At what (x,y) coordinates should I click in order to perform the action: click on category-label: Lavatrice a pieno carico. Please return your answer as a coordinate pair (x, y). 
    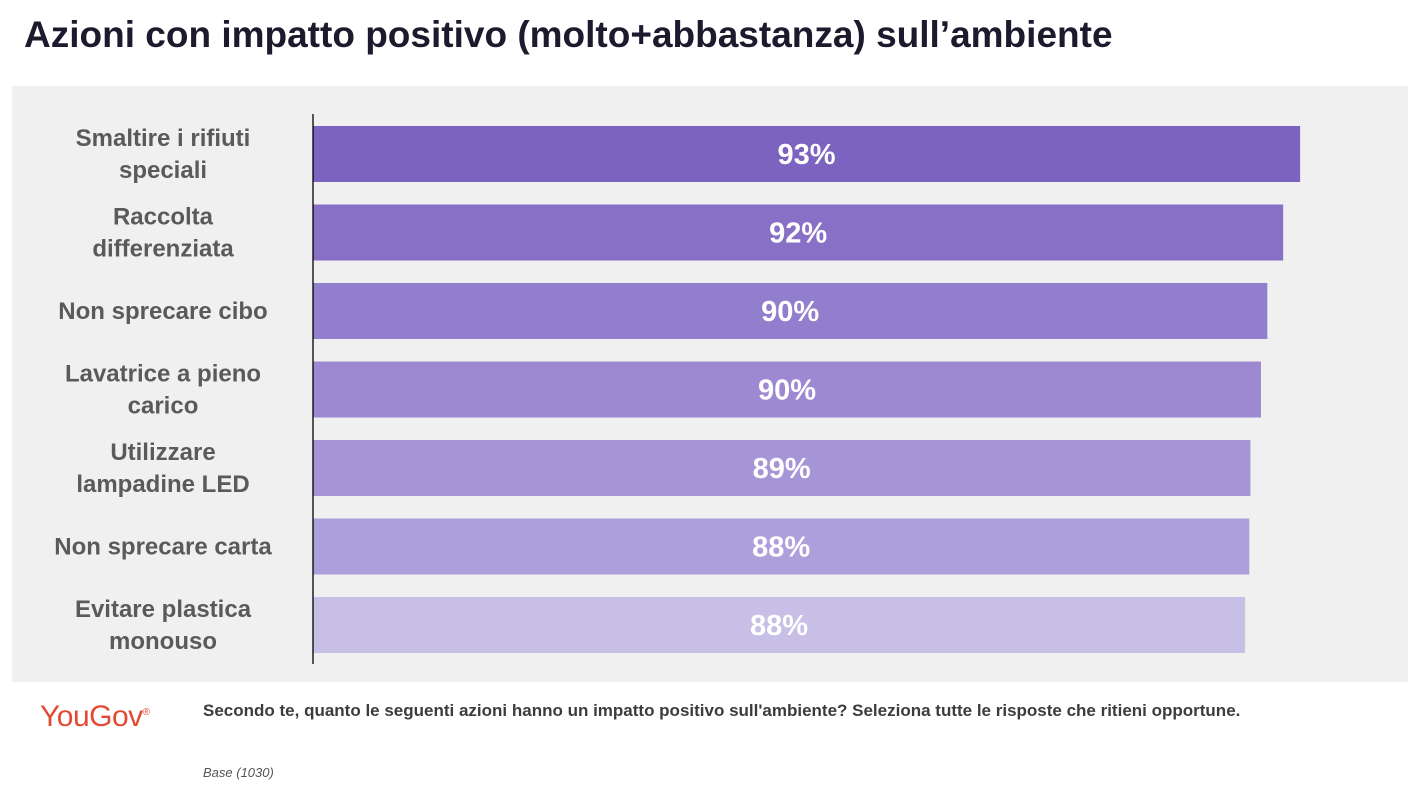
    Looking at the image, I should click on (163, 390).